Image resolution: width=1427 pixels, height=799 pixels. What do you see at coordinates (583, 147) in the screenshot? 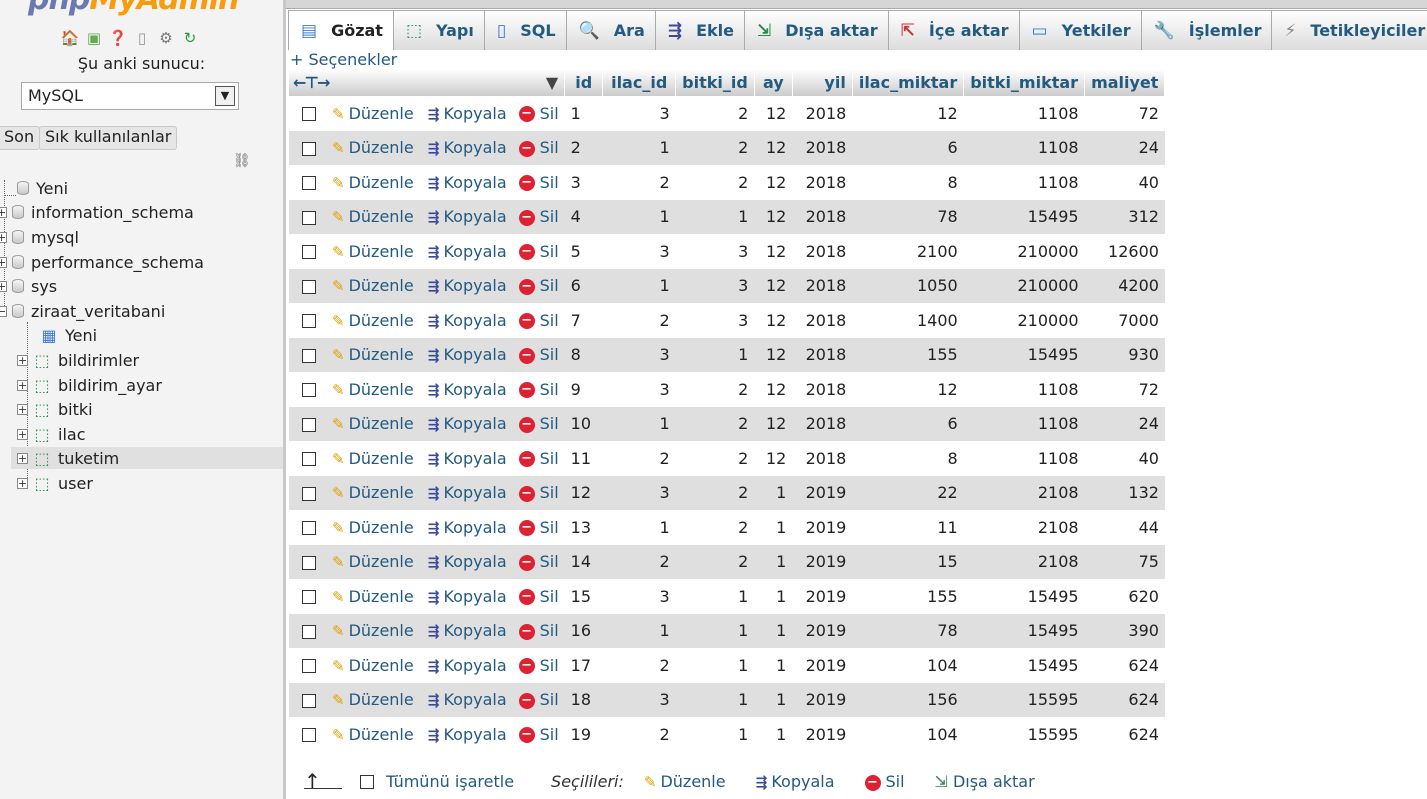
I see `cell-id: 2` at bounding box center [583, 147].